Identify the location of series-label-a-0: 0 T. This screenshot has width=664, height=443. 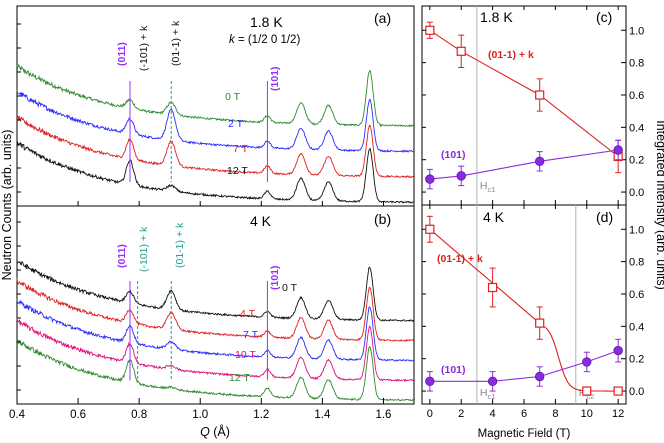
(233, 97).